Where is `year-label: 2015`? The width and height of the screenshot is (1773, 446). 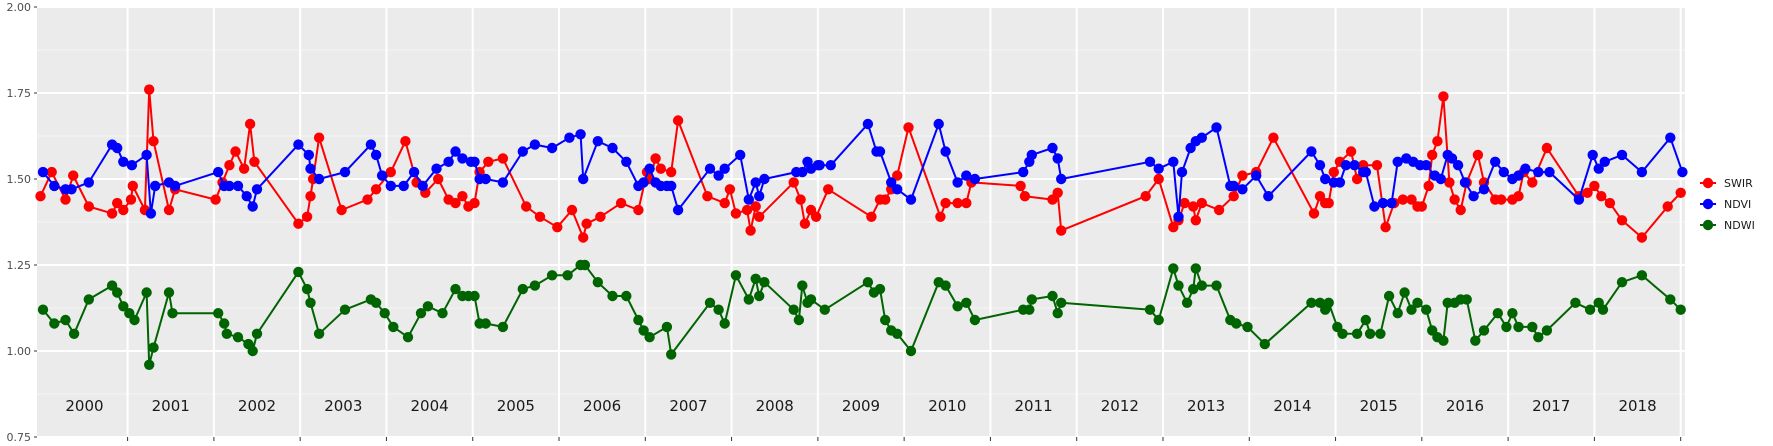 year-label: 2015 is located at coordinates (1379, 406).